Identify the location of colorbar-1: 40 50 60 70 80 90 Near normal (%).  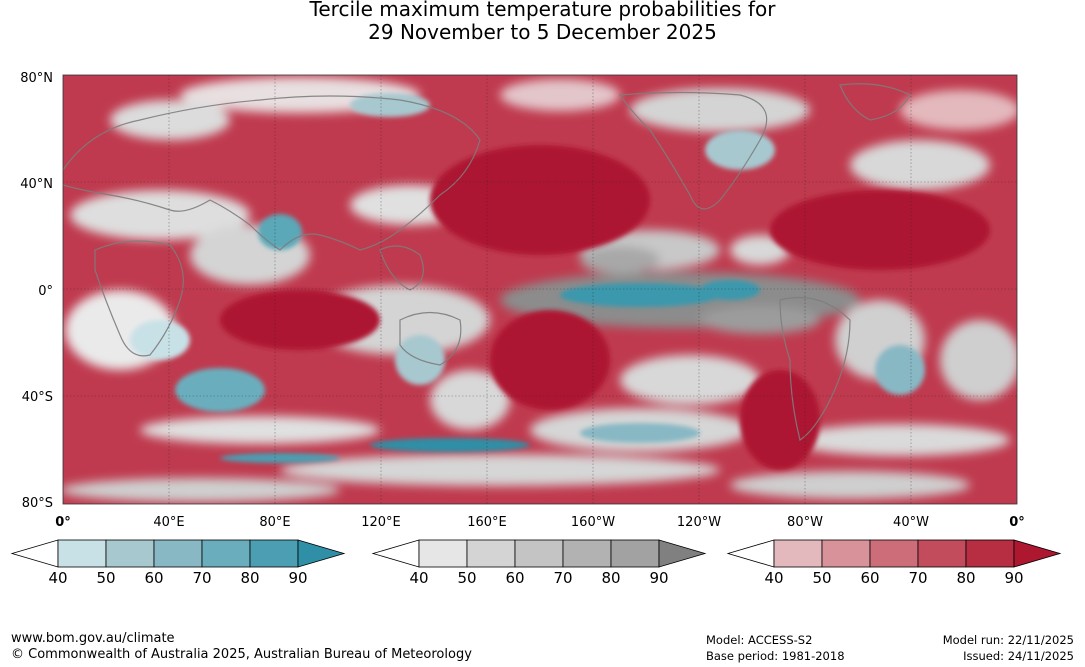
(539, 567).